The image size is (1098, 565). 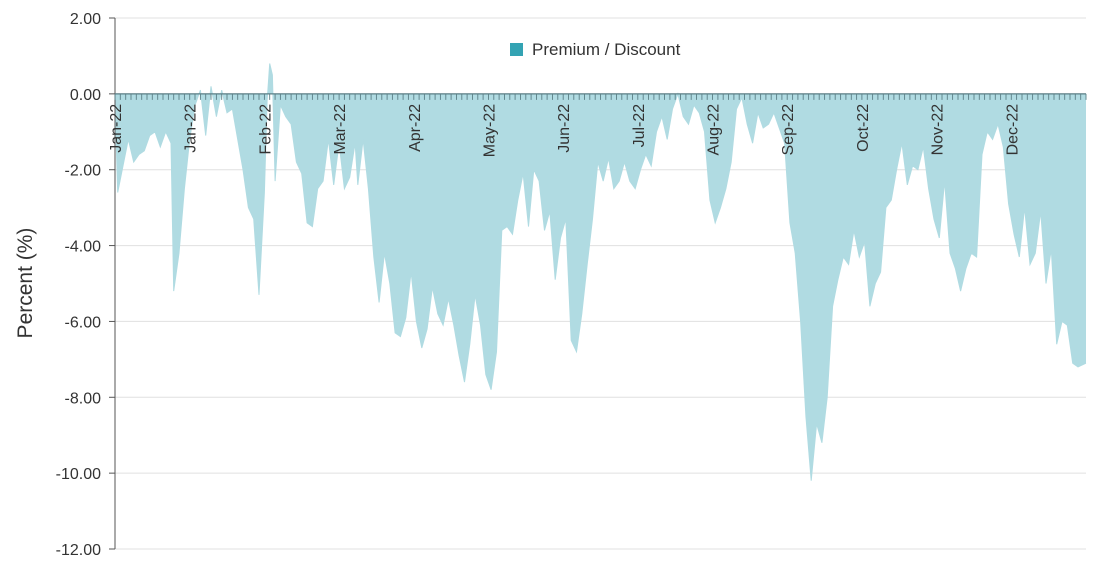 I want to click on x-tick-label: Dec-22, so click(x=1012, y=130).